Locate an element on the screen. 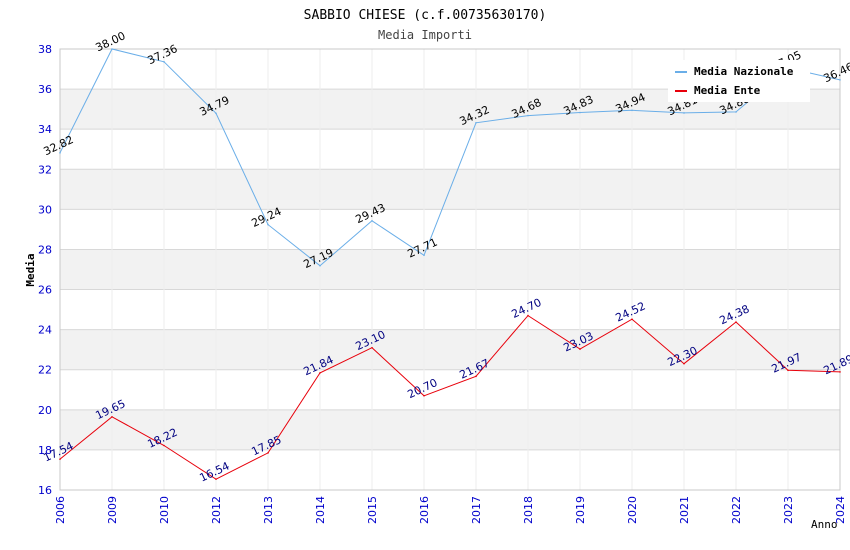  x-tick-label: 2021 is located at coordinates (684, 510).